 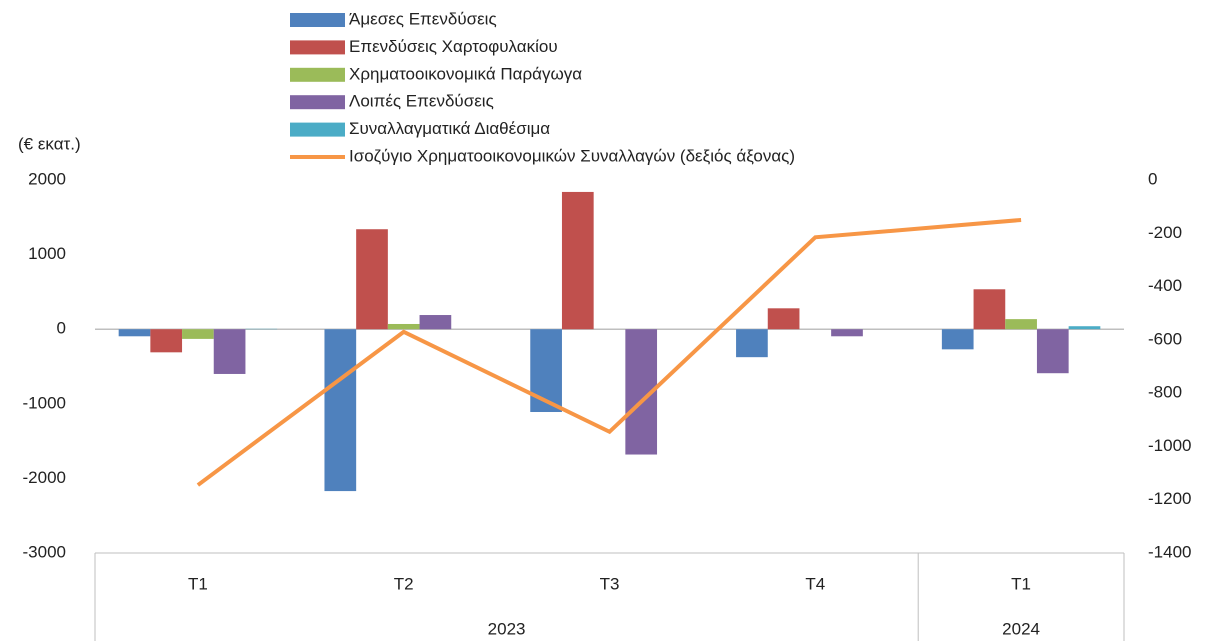 I want to click on y2-tick-label: -1000, so click(x=1169, y=445).